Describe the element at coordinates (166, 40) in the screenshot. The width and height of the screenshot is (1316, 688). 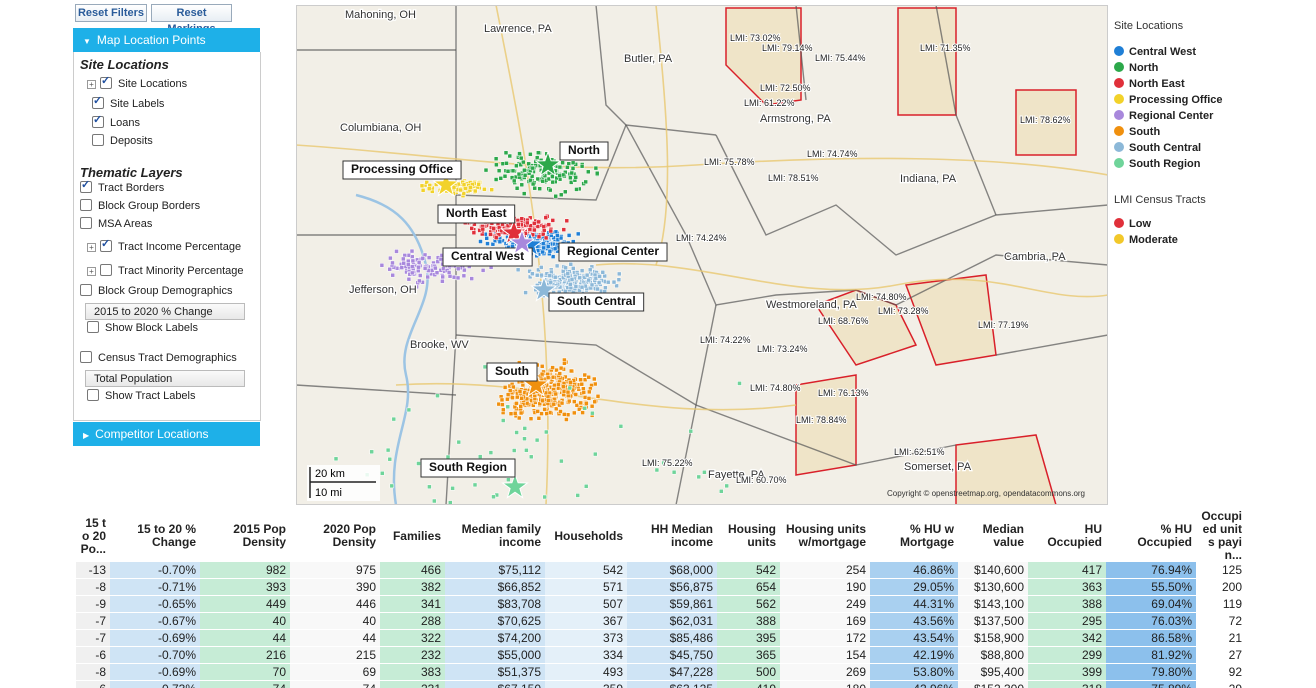
I see `panel-header: ▼ Map Location Points` at that location.